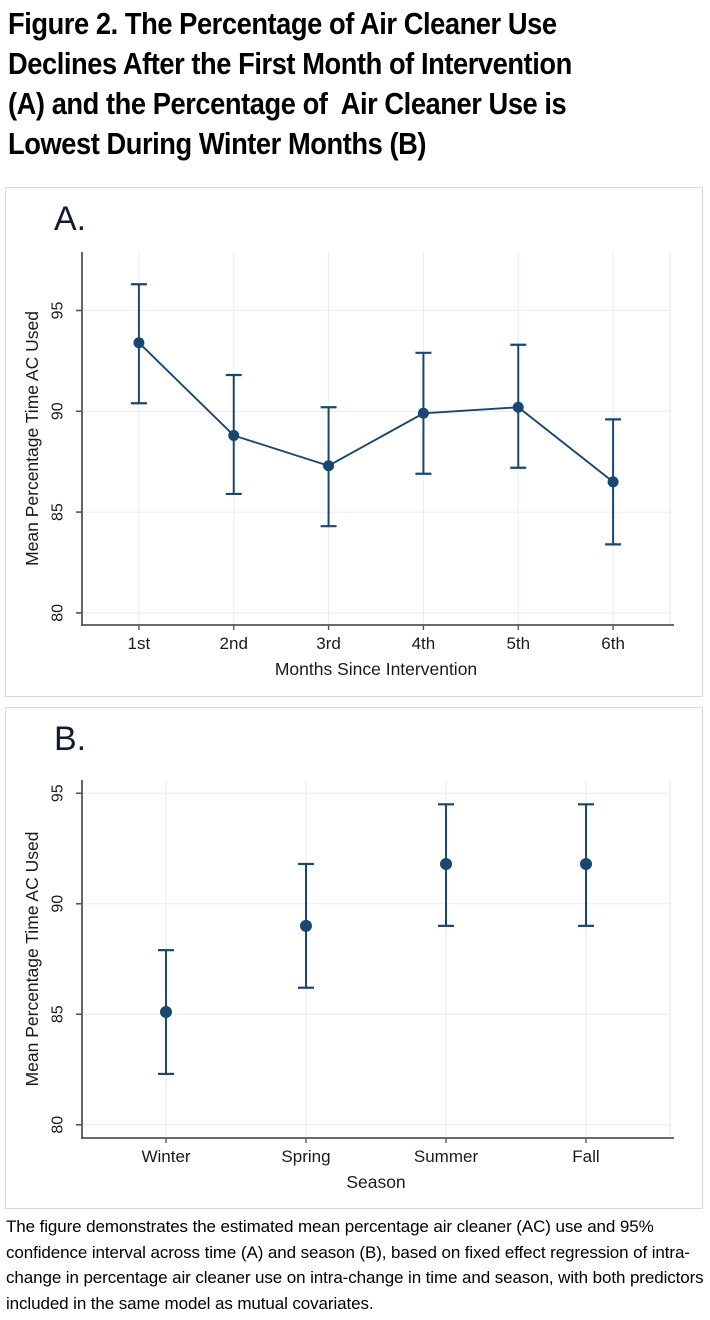 The width and height of the screenshot is (710, 1320). Describe the element at coordinates (328, 643) in the screenshot. I see `svg-text: 3rd` at that location.